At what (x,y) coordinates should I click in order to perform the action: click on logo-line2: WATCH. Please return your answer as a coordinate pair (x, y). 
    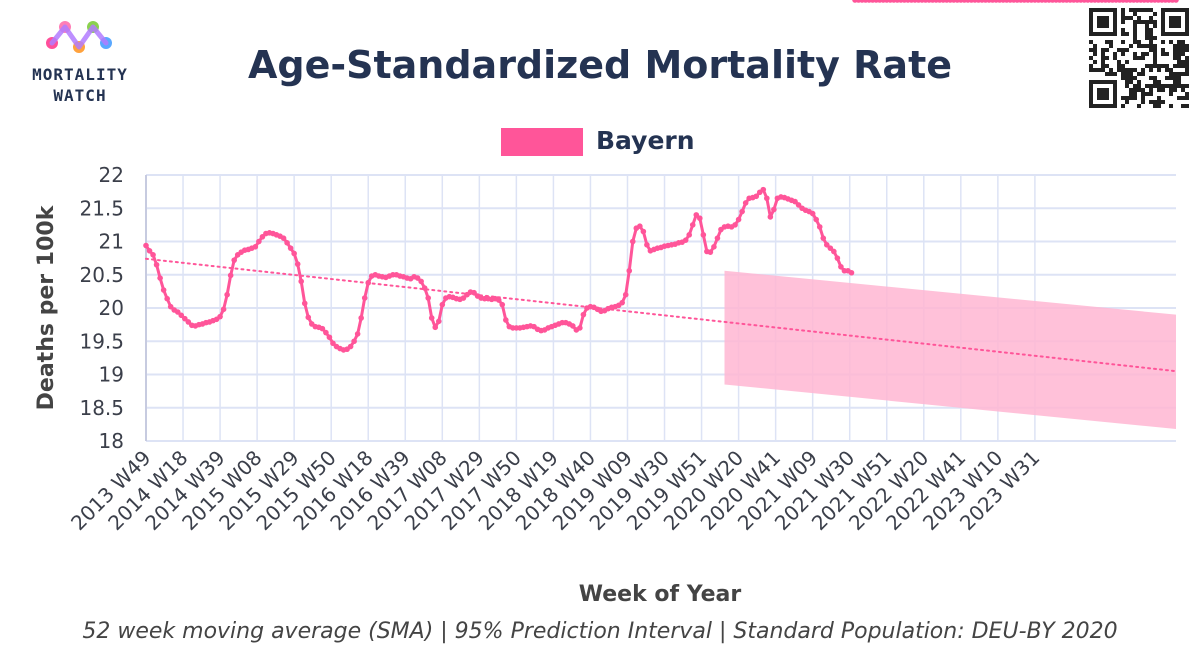
    Looking at the image, I should click on (79, 95).